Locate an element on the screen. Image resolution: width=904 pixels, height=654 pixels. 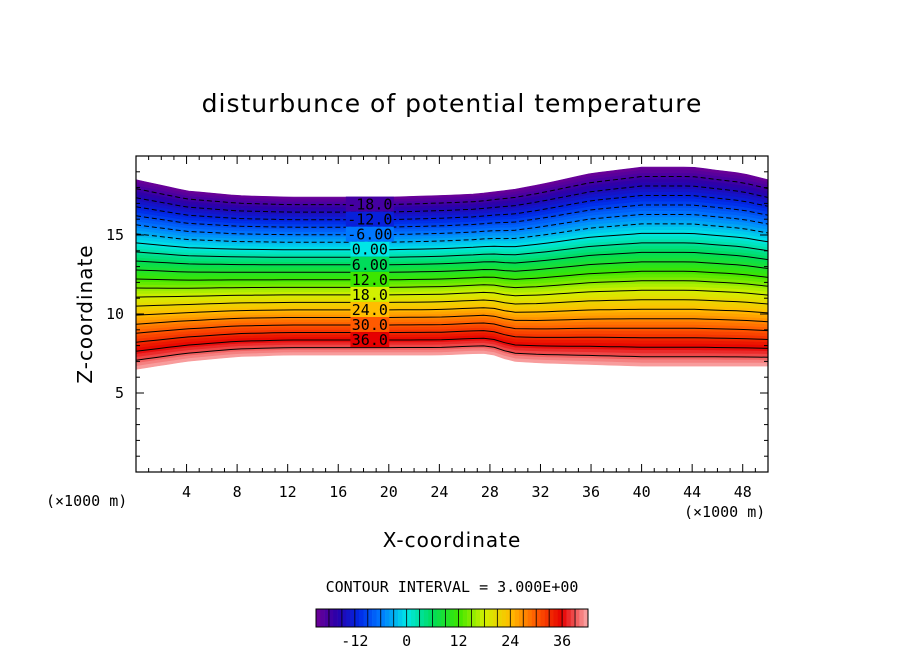
x-tick-label: 20 is located at coordinates (389, 492).